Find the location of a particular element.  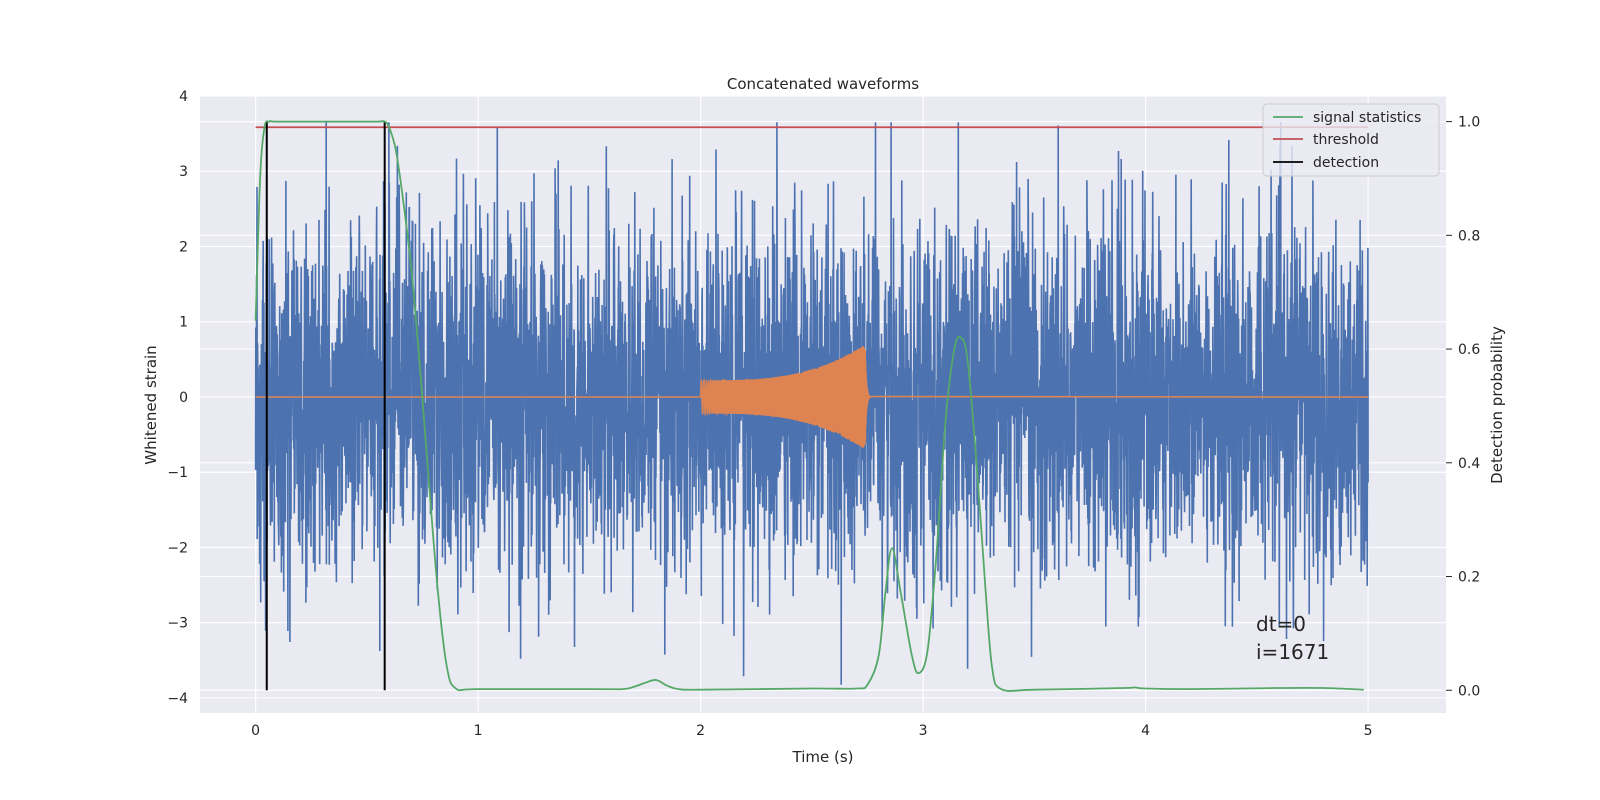

y2-tick-label: 0.4 is located at coordinates (1469, 464).